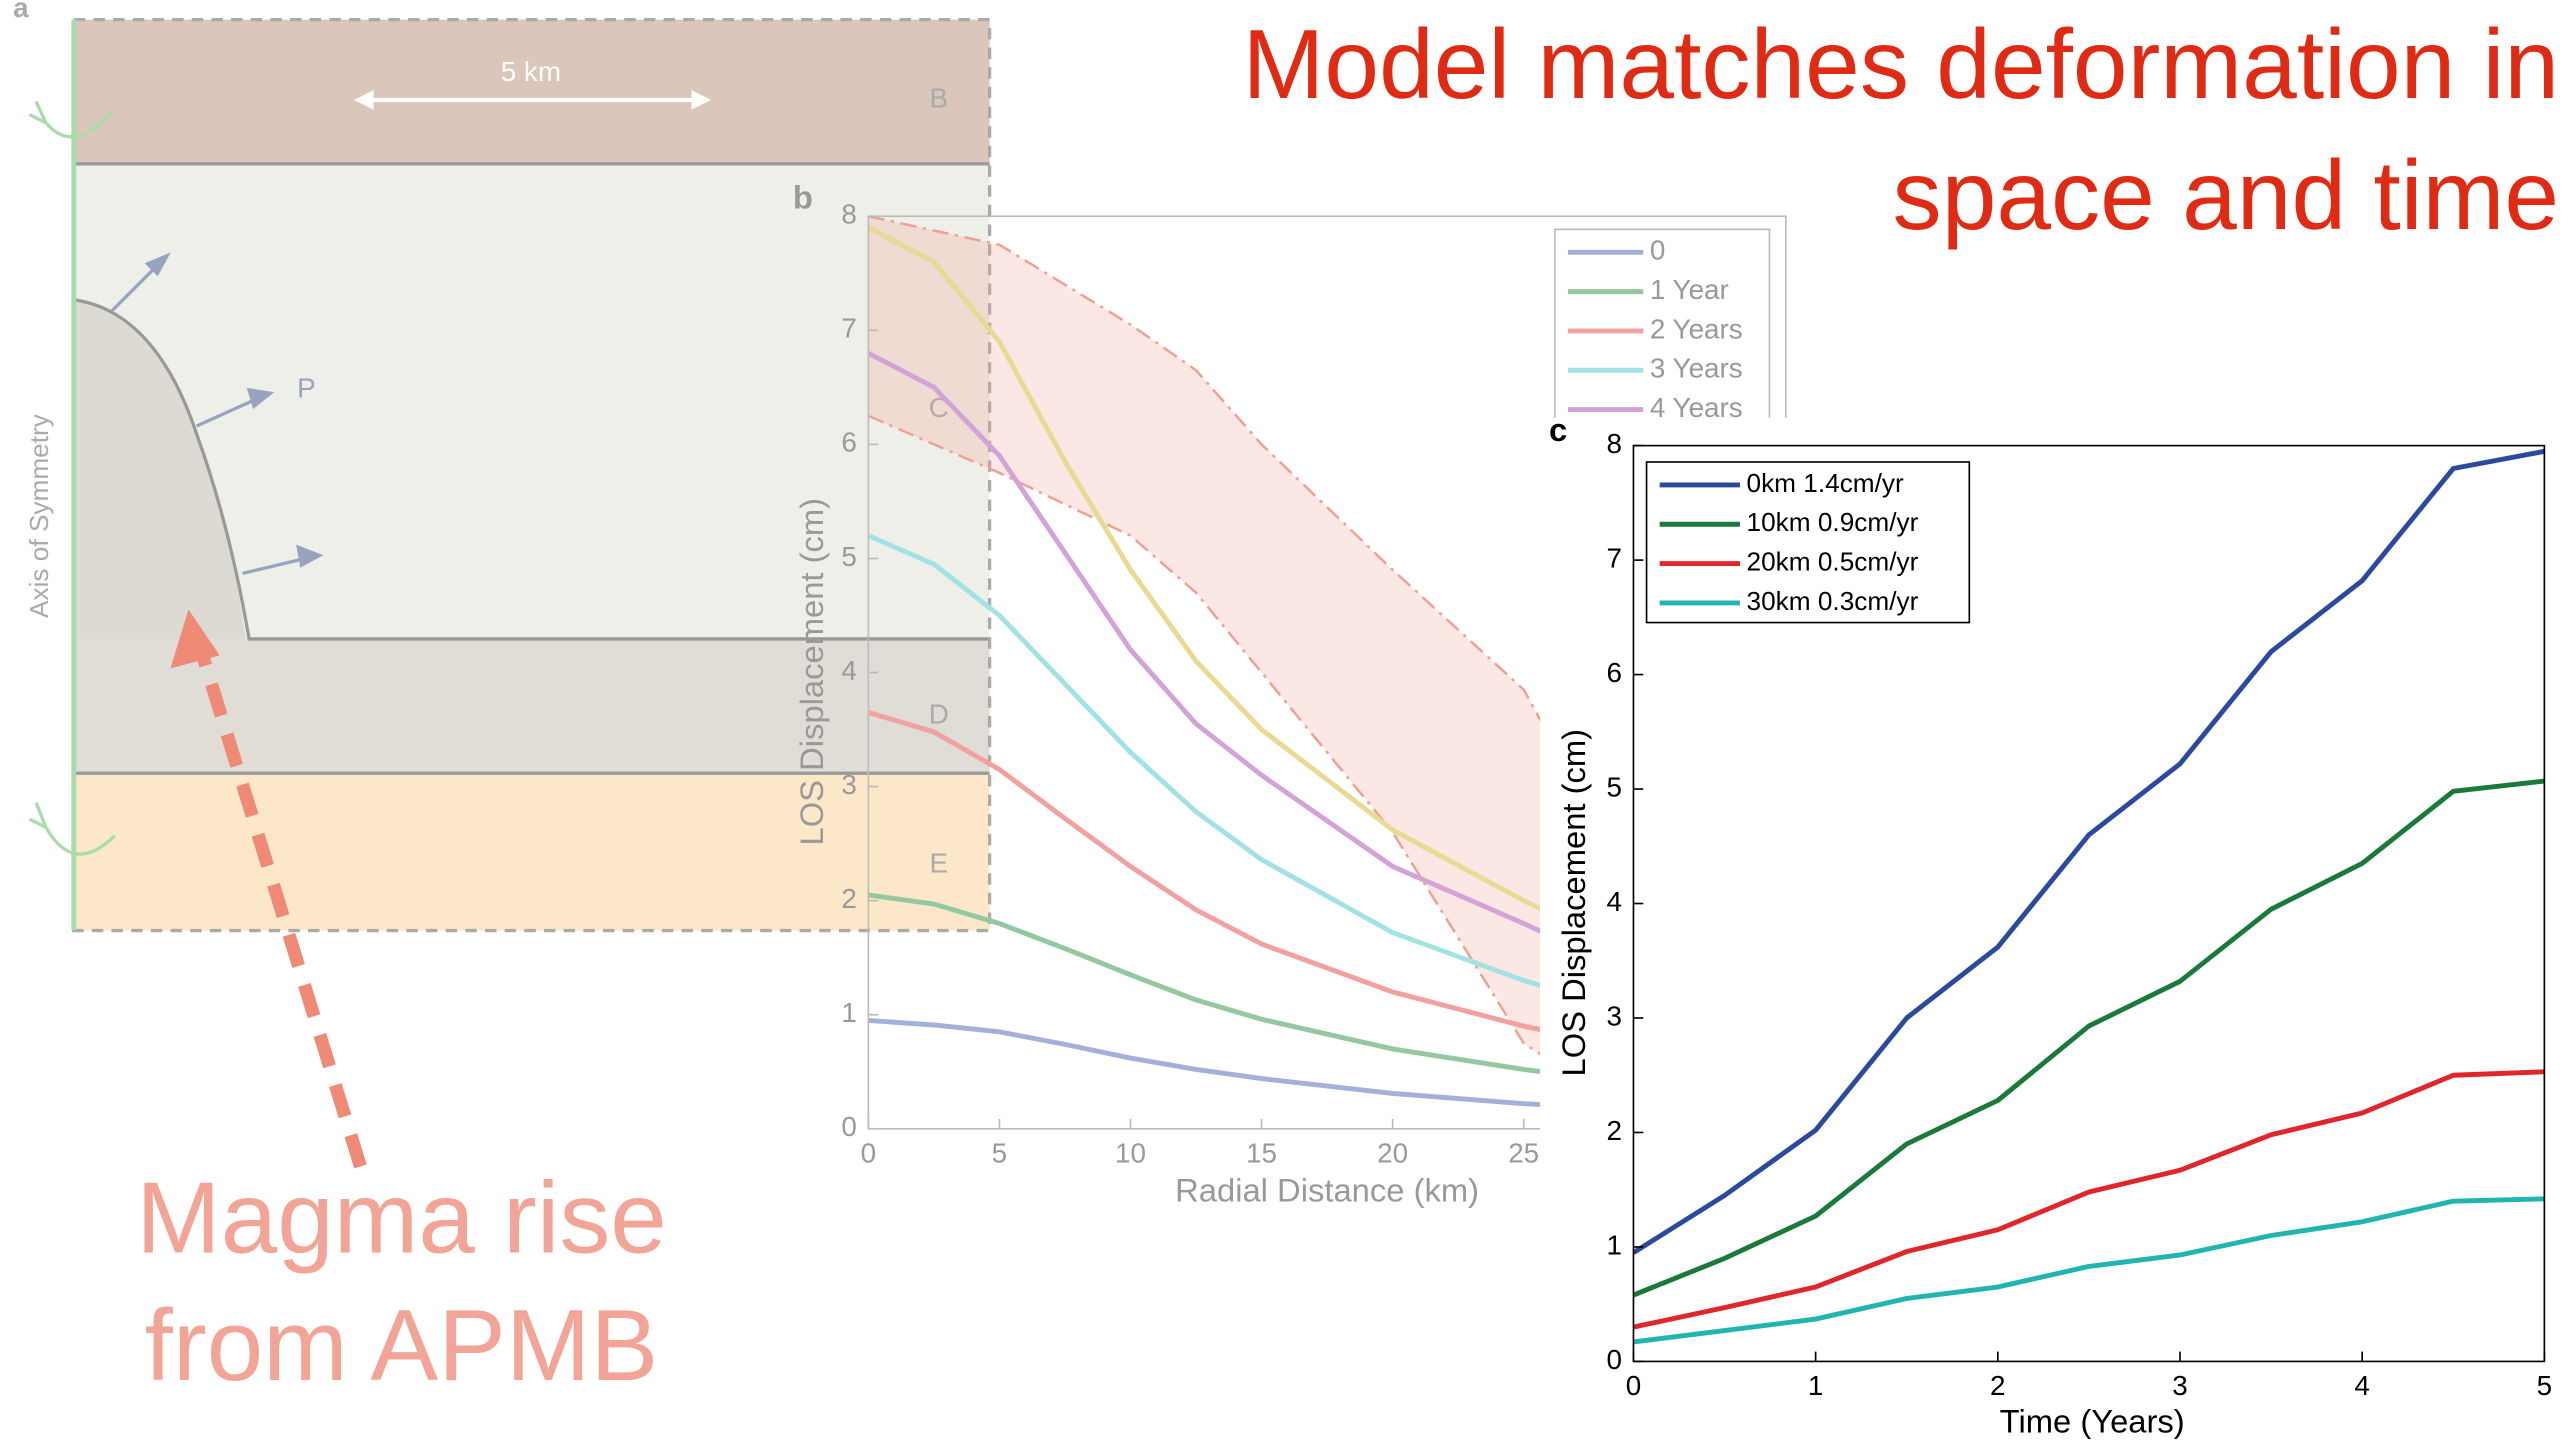 This screenshot has width=2569, height=1444. What do you see at coordinates (1901, 64) in the screenshot?
I see `slide-title: Model matches deformation in` at bounding box center [1901, 64].